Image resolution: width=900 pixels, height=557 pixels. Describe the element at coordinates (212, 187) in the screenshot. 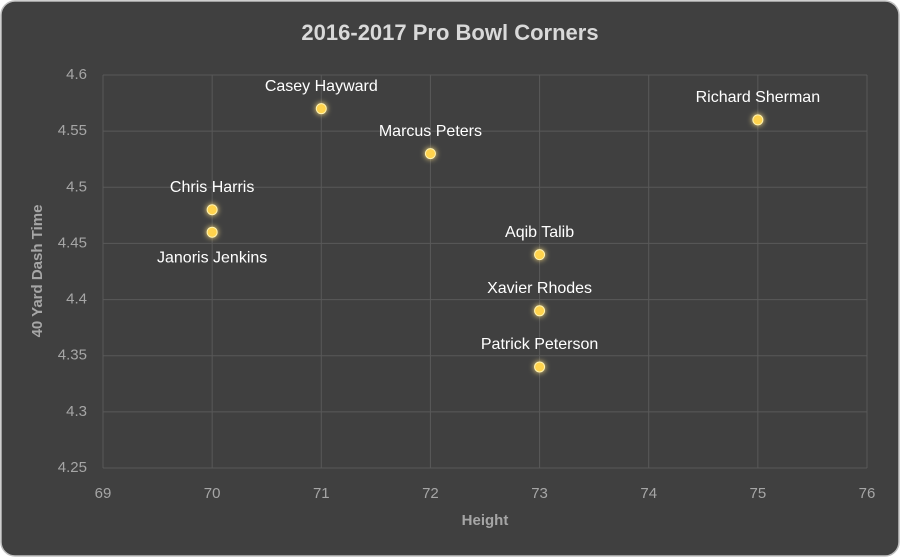

I see `point-label: Chris Harris` at that location.